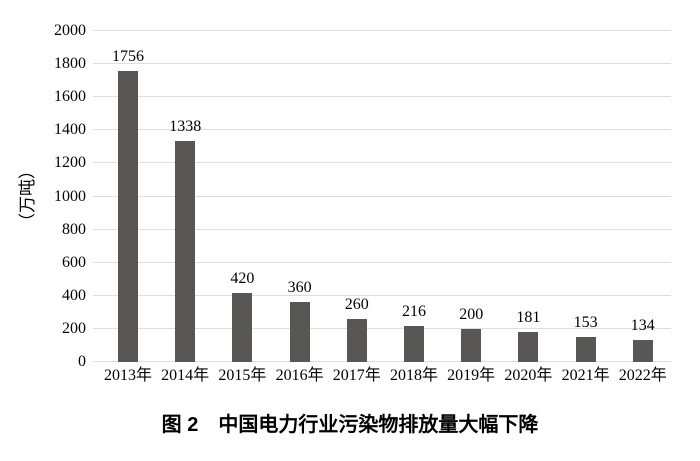  I want to click on x-tick-label: 2022年, so click(642, 375).